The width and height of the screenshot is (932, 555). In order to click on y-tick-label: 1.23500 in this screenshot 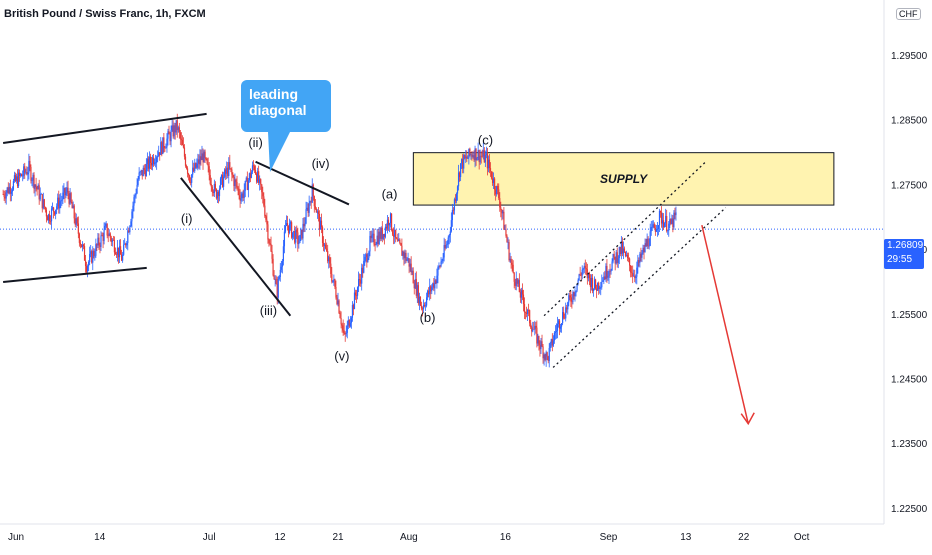, I will do `click(909, 444)`.